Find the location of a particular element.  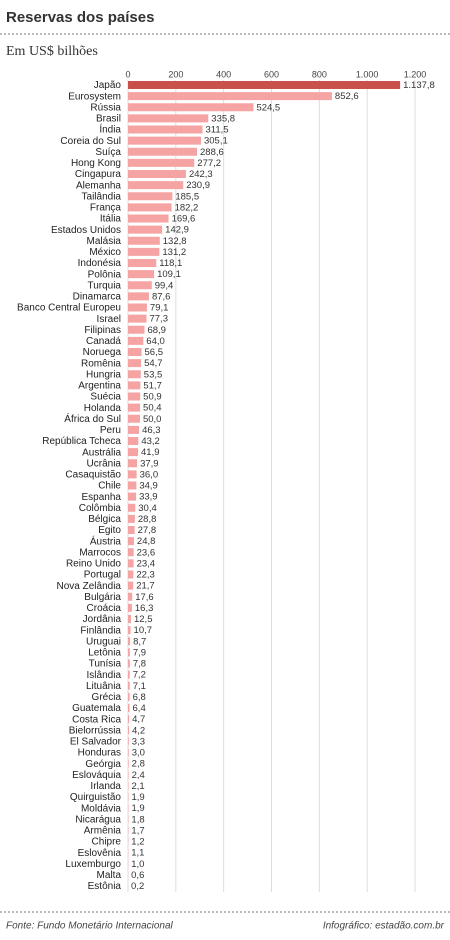

value-label: 41,9 is located at coordinates (150, 452).